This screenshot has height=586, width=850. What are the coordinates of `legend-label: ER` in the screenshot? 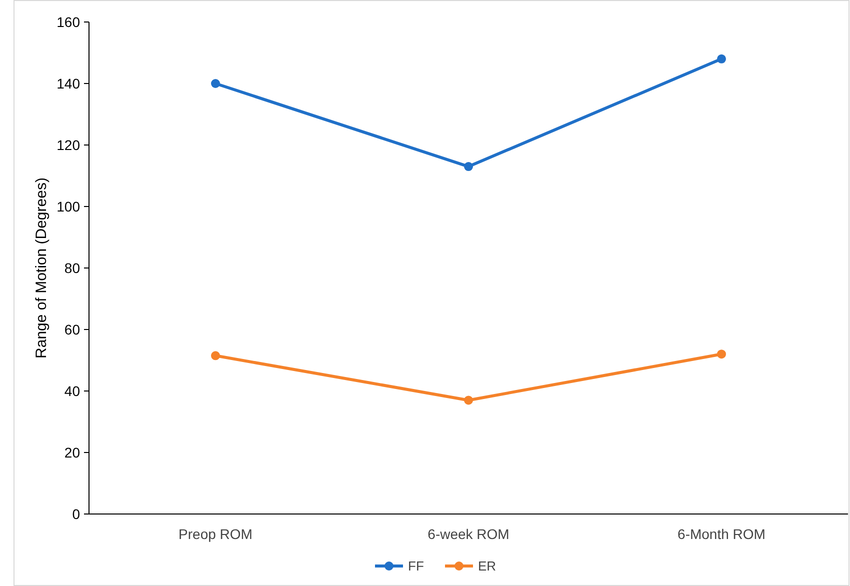 It's located at (487, 566).